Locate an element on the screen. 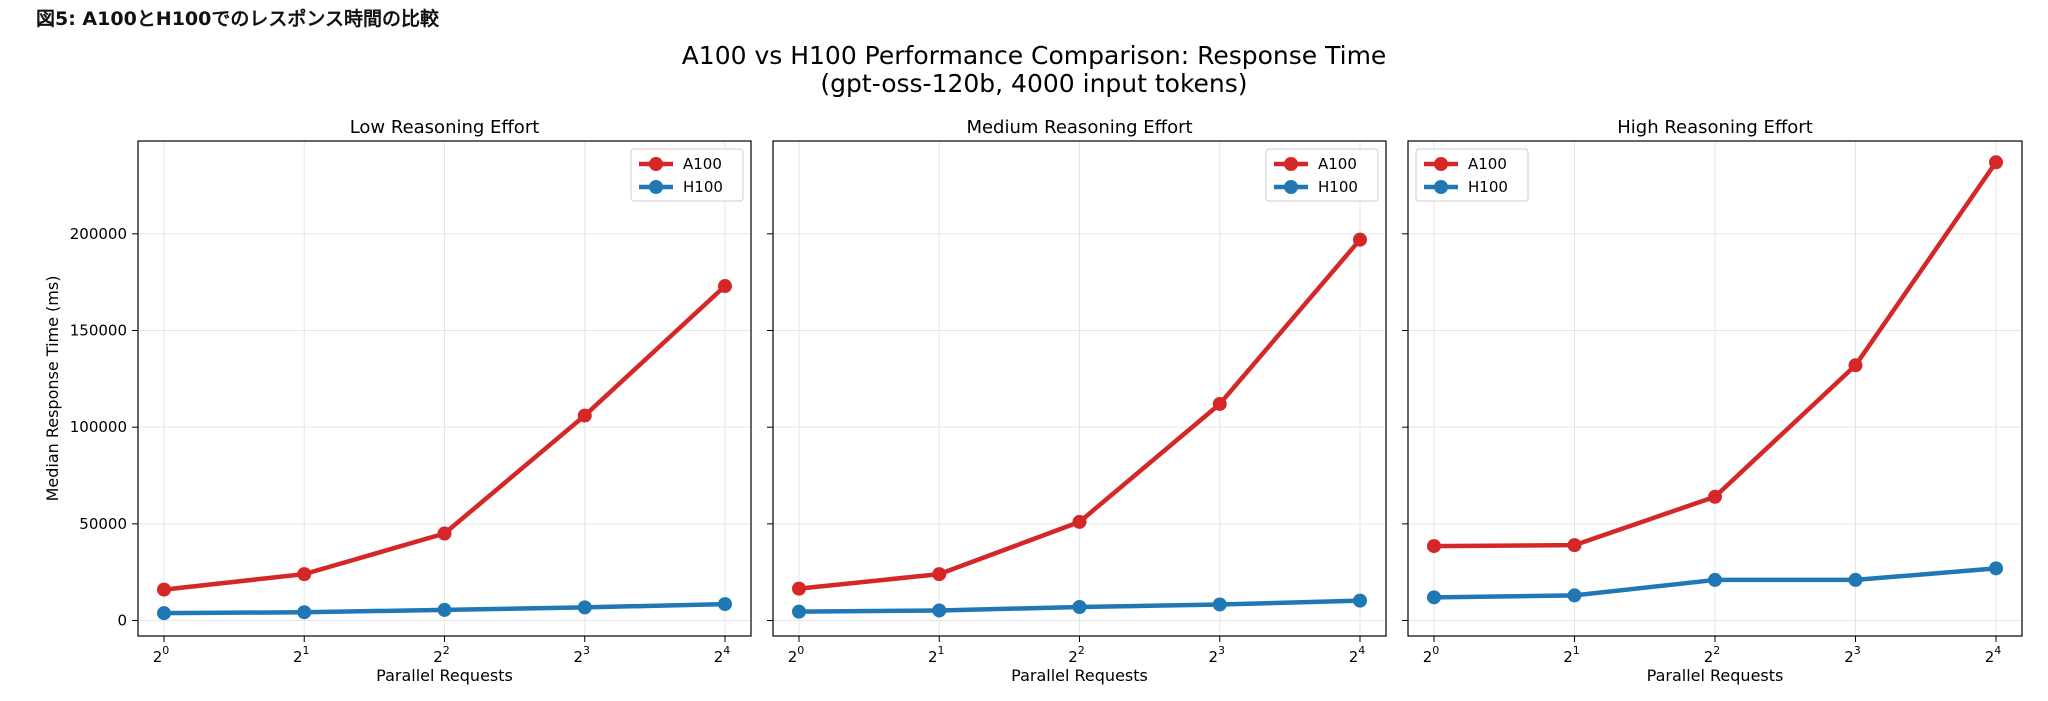 This screenshot has height=701, width=2048. panel-1-x-tick-exp-0: 0 is located at coordinates (165, 650).